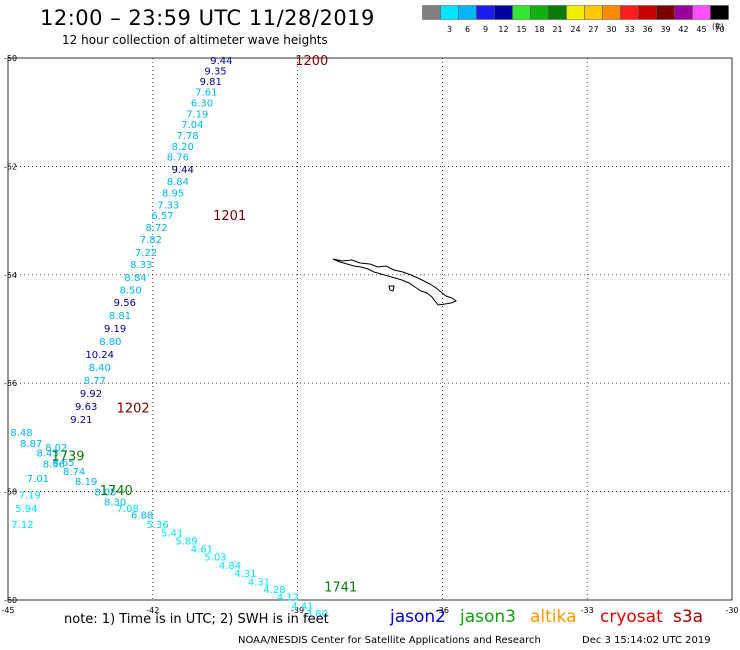 The width and height of the screenshot is (740, 650). Describe the element at coordinates (86, 482) in the screenshot. I see `wave-height-label: 8.19` at that location.